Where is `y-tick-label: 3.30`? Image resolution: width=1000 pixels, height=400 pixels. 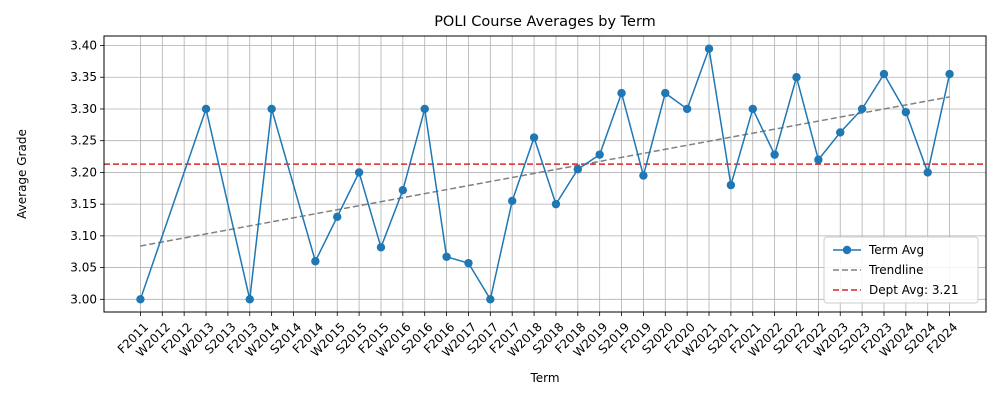 y-tick-label: 3.30 is located at coordinates (83, 109).